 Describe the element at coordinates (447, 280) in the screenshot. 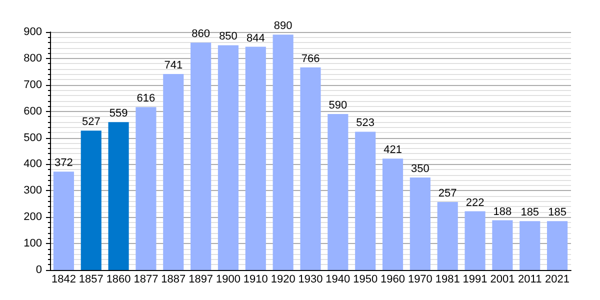

I see `x-tick-label: 1981` at that location.